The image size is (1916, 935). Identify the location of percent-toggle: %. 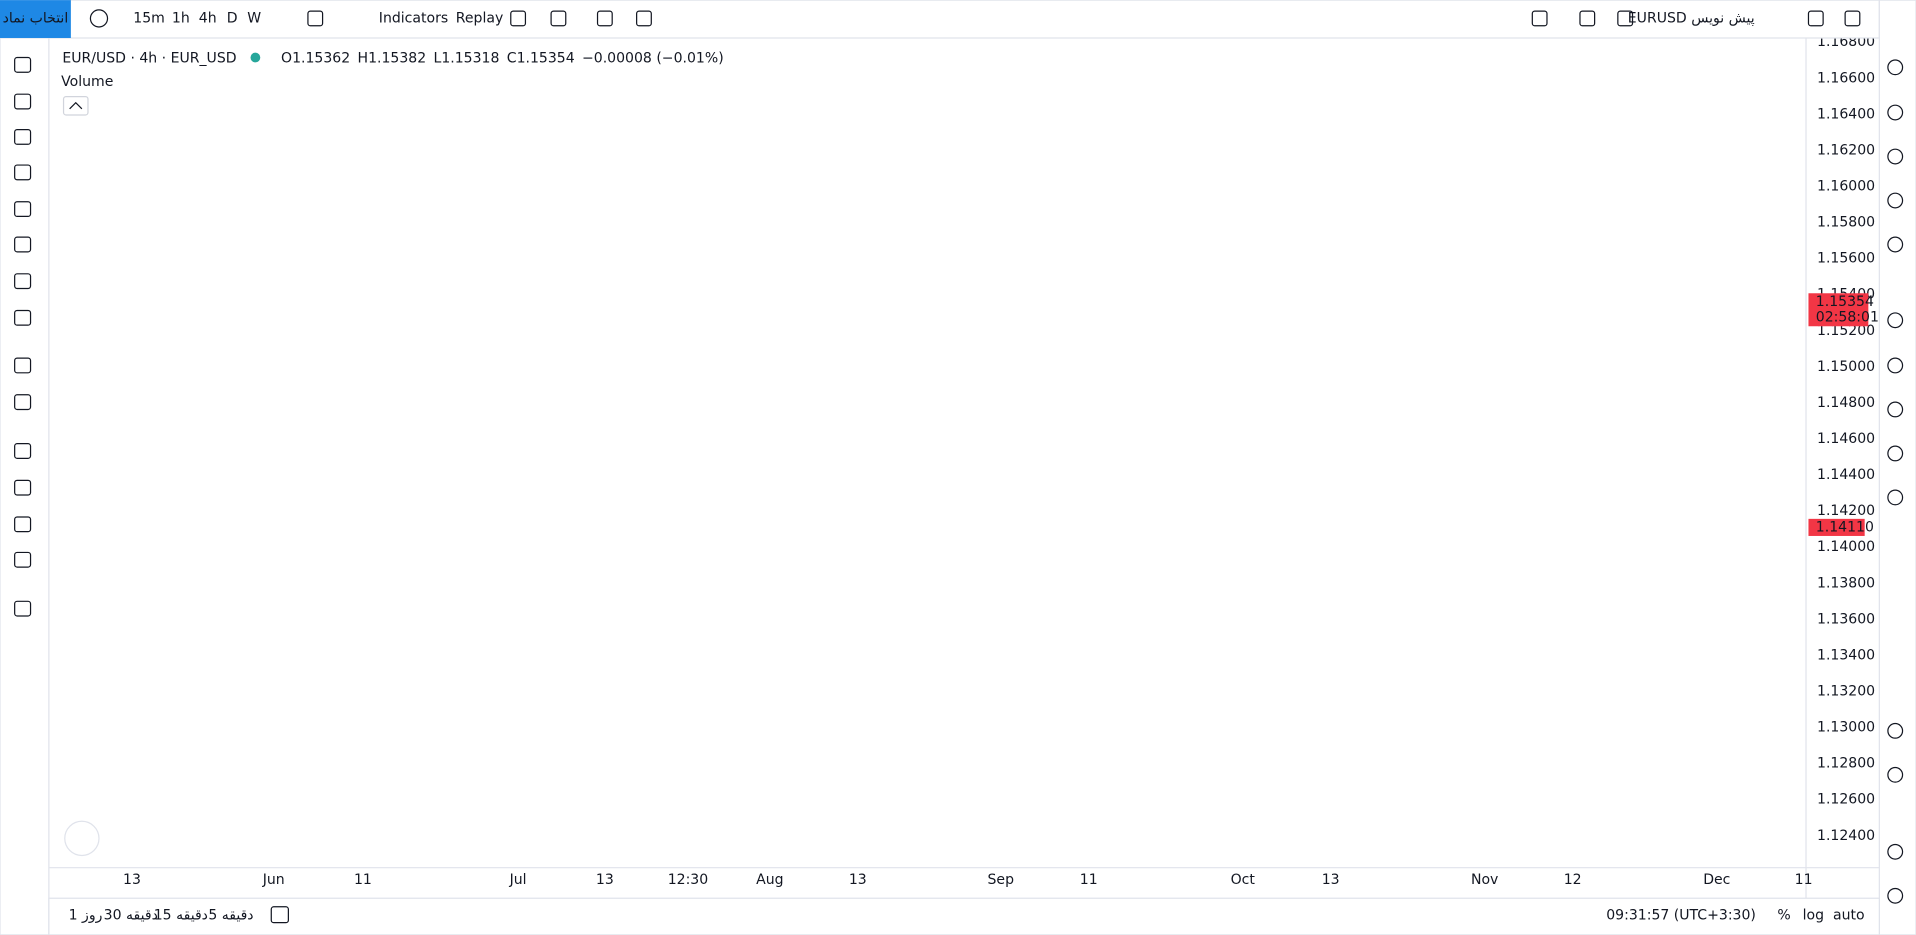
(1783, 915).